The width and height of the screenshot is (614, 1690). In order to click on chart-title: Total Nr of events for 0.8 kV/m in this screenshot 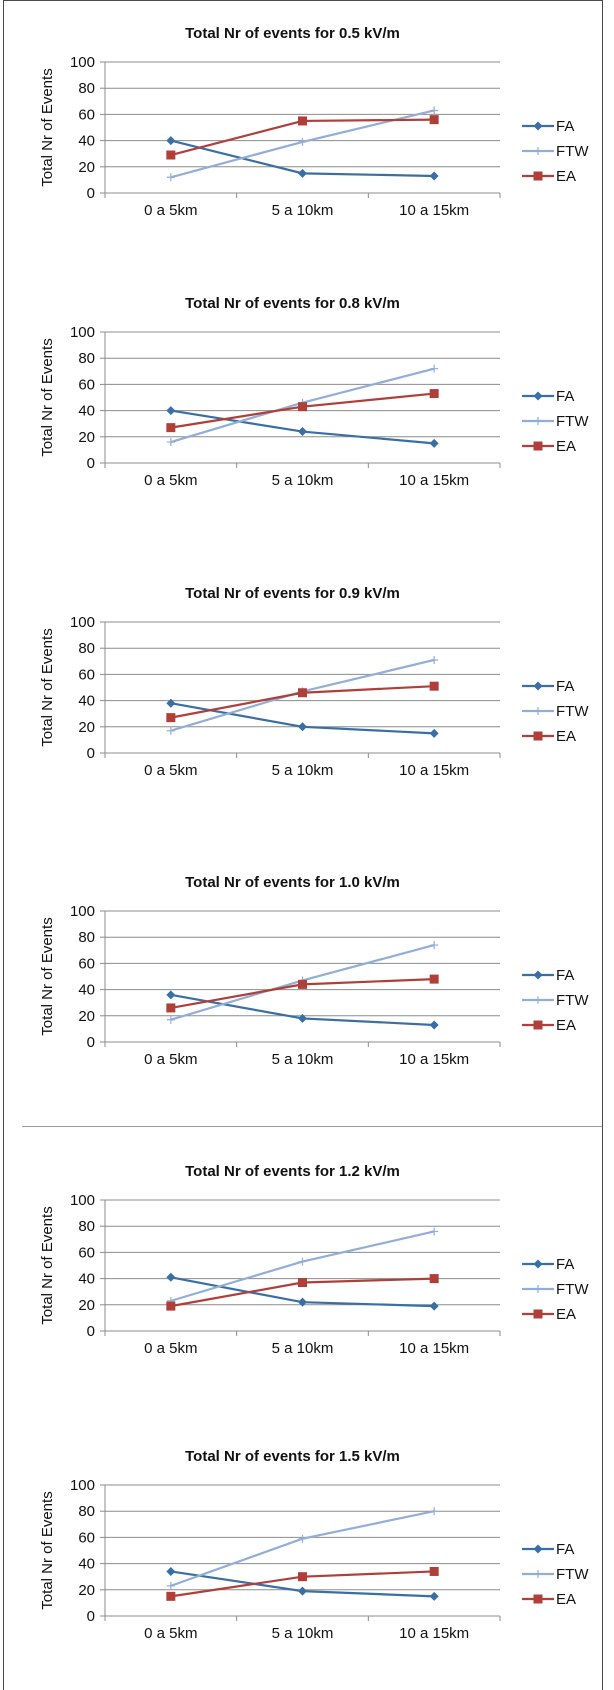, I will do `click(292, 303)`.